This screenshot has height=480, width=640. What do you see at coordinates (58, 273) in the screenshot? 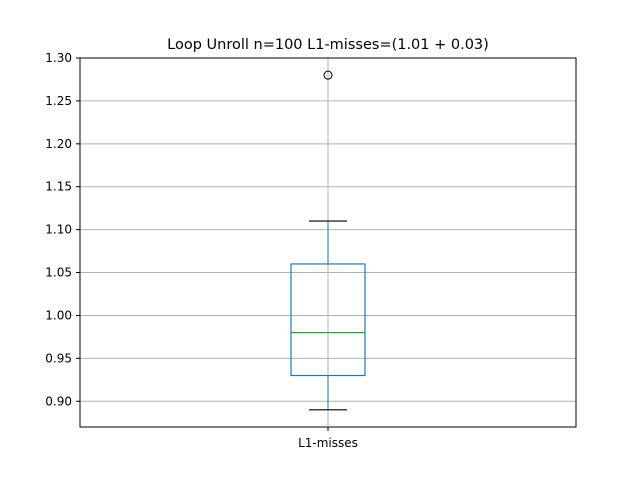
I see `y-tick-label: 1.05` at bounding box center [58, 273].